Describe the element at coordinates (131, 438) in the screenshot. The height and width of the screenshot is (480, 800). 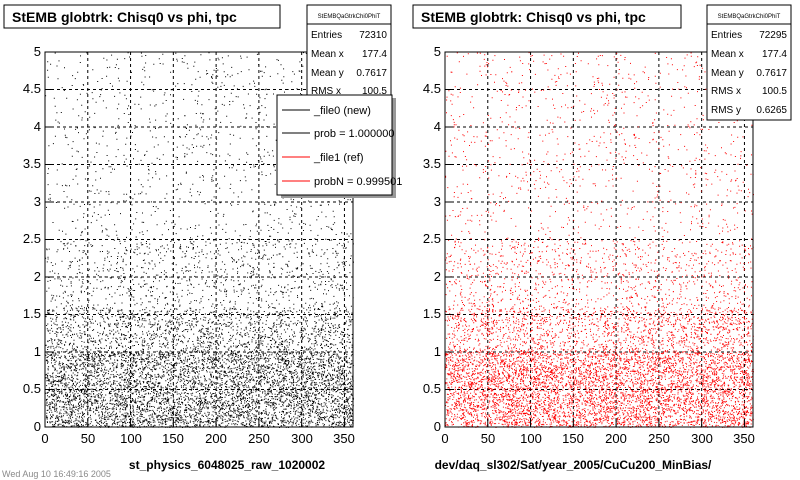
I see `left-xtick-2: 100` at that location.